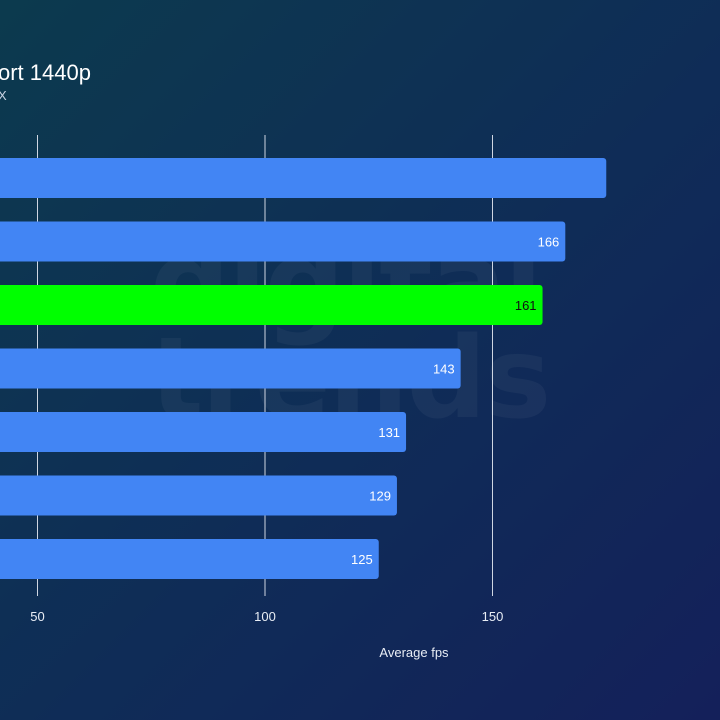 The height and width of the screenshot is (720, 720). Describe the element at coordinates (37, 616) in the screenshot. I see `x-tick-label: 50` at that location.